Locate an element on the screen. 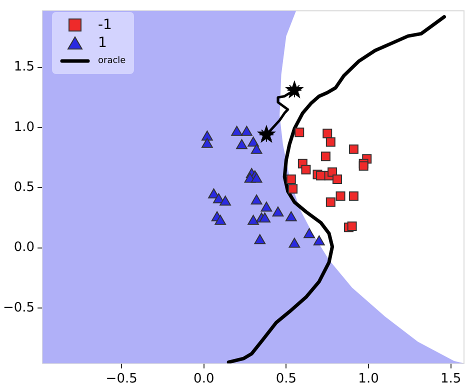 This screenshot has width=472, height=390. x-tick-label: 0.5 is located at coordinates (286, 379).